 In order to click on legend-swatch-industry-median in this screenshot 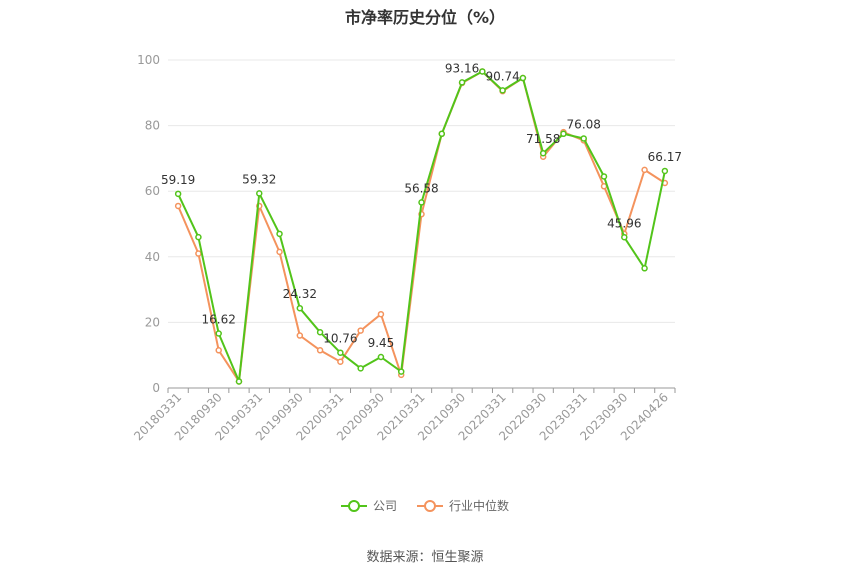, I will do `click(430, 506)`.